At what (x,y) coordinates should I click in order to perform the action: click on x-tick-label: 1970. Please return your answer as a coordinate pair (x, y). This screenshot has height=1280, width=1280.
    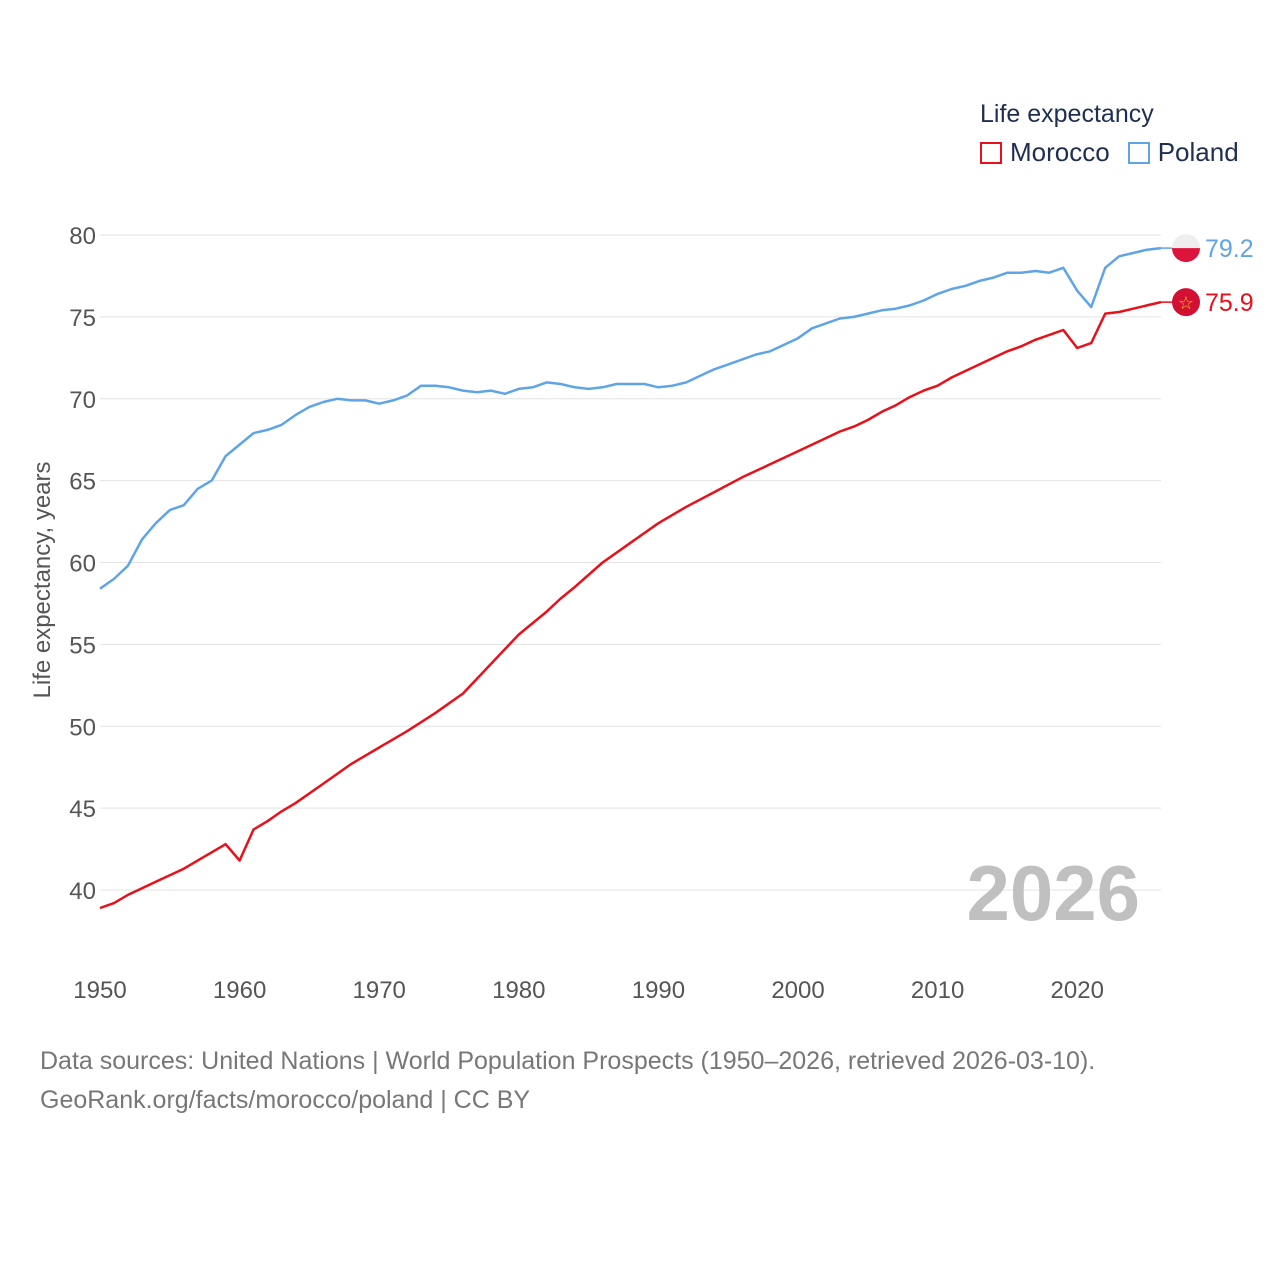
    Looking at the image, I should click on (379, 990).